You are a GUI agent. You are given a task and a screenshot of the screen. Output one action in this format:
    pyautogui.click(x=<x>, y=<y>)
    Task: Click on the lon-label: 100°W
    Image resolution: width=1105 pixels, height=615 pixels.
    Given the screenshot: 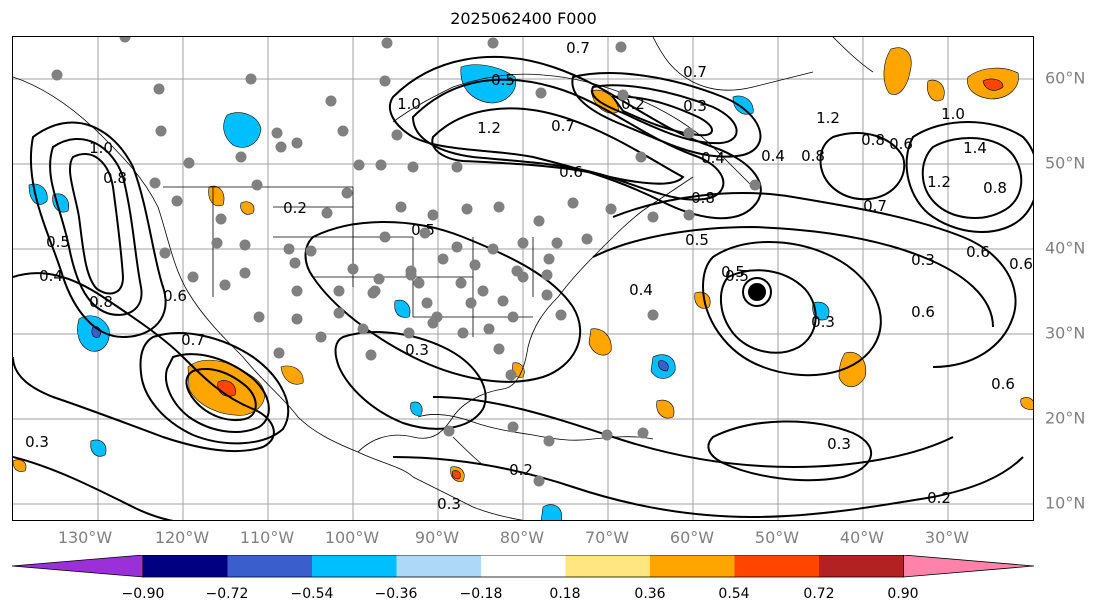 What is the action you would take?
    pyautogui.click(x=352, y=537)
    